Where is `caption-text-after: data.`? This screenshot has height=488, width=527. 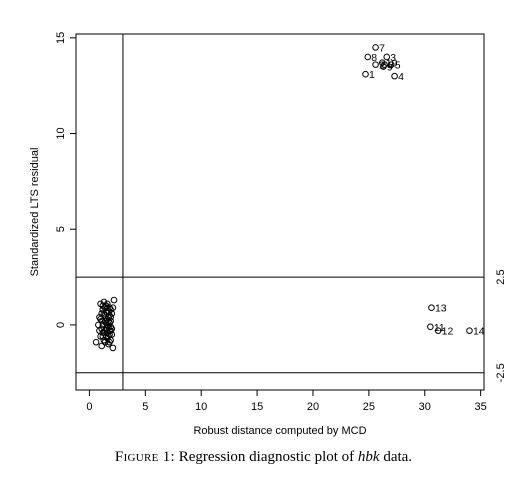
caption-text-after: data. is located at coordinates (396, 457).